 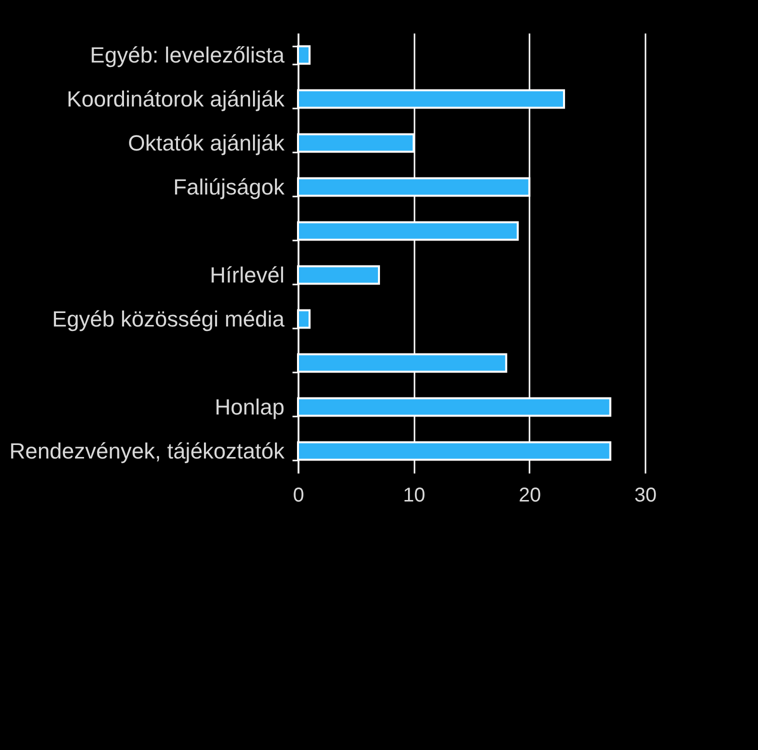 What do you see at coordinates (249, 407) in the screenshot?
I see `y-tick-label: Honlap` at bounding box center [249, 407].